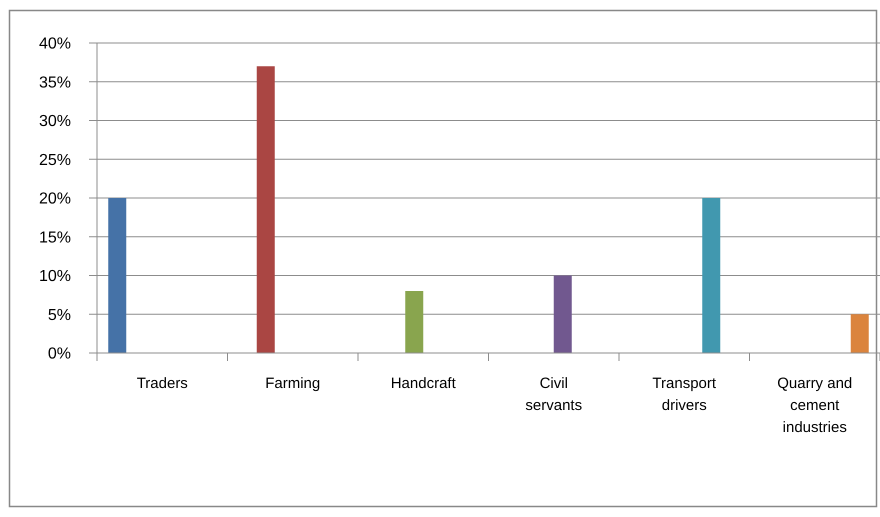 The height and width of the screenshot is (517, 880). Describe the element at coordinates (59, 354) in the screenshot. I see `y-tick-label: 0%` at that location.